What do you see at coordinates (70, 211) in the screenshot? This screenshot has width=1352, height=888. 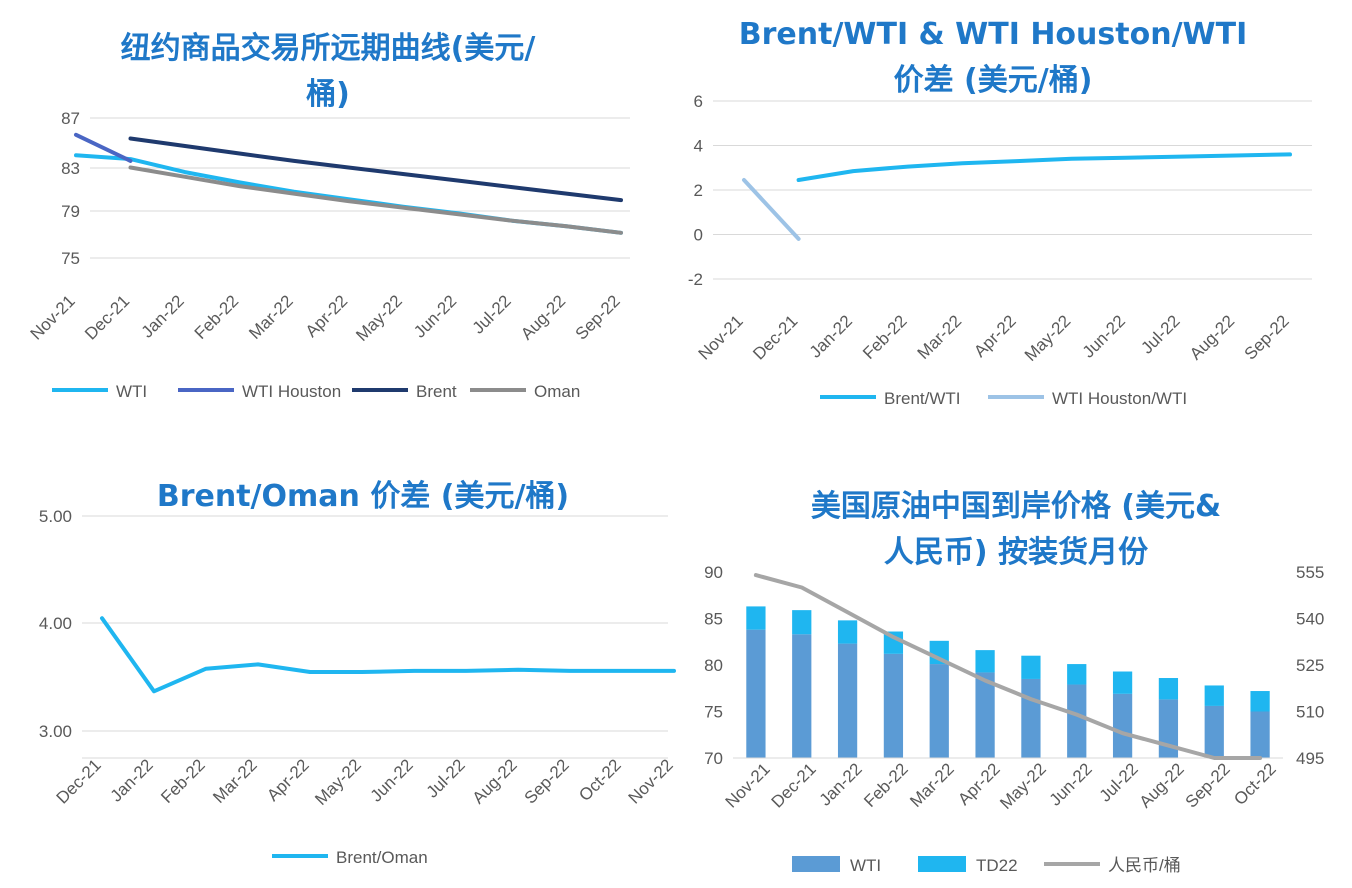 I see `y-tick-label: 79` at bounding box center [70, 211].